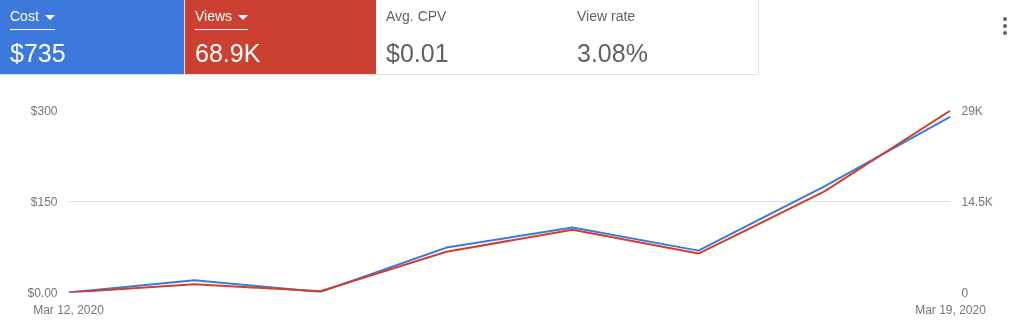  I want to click on y2-tick-label: 0, so click(965, 292).